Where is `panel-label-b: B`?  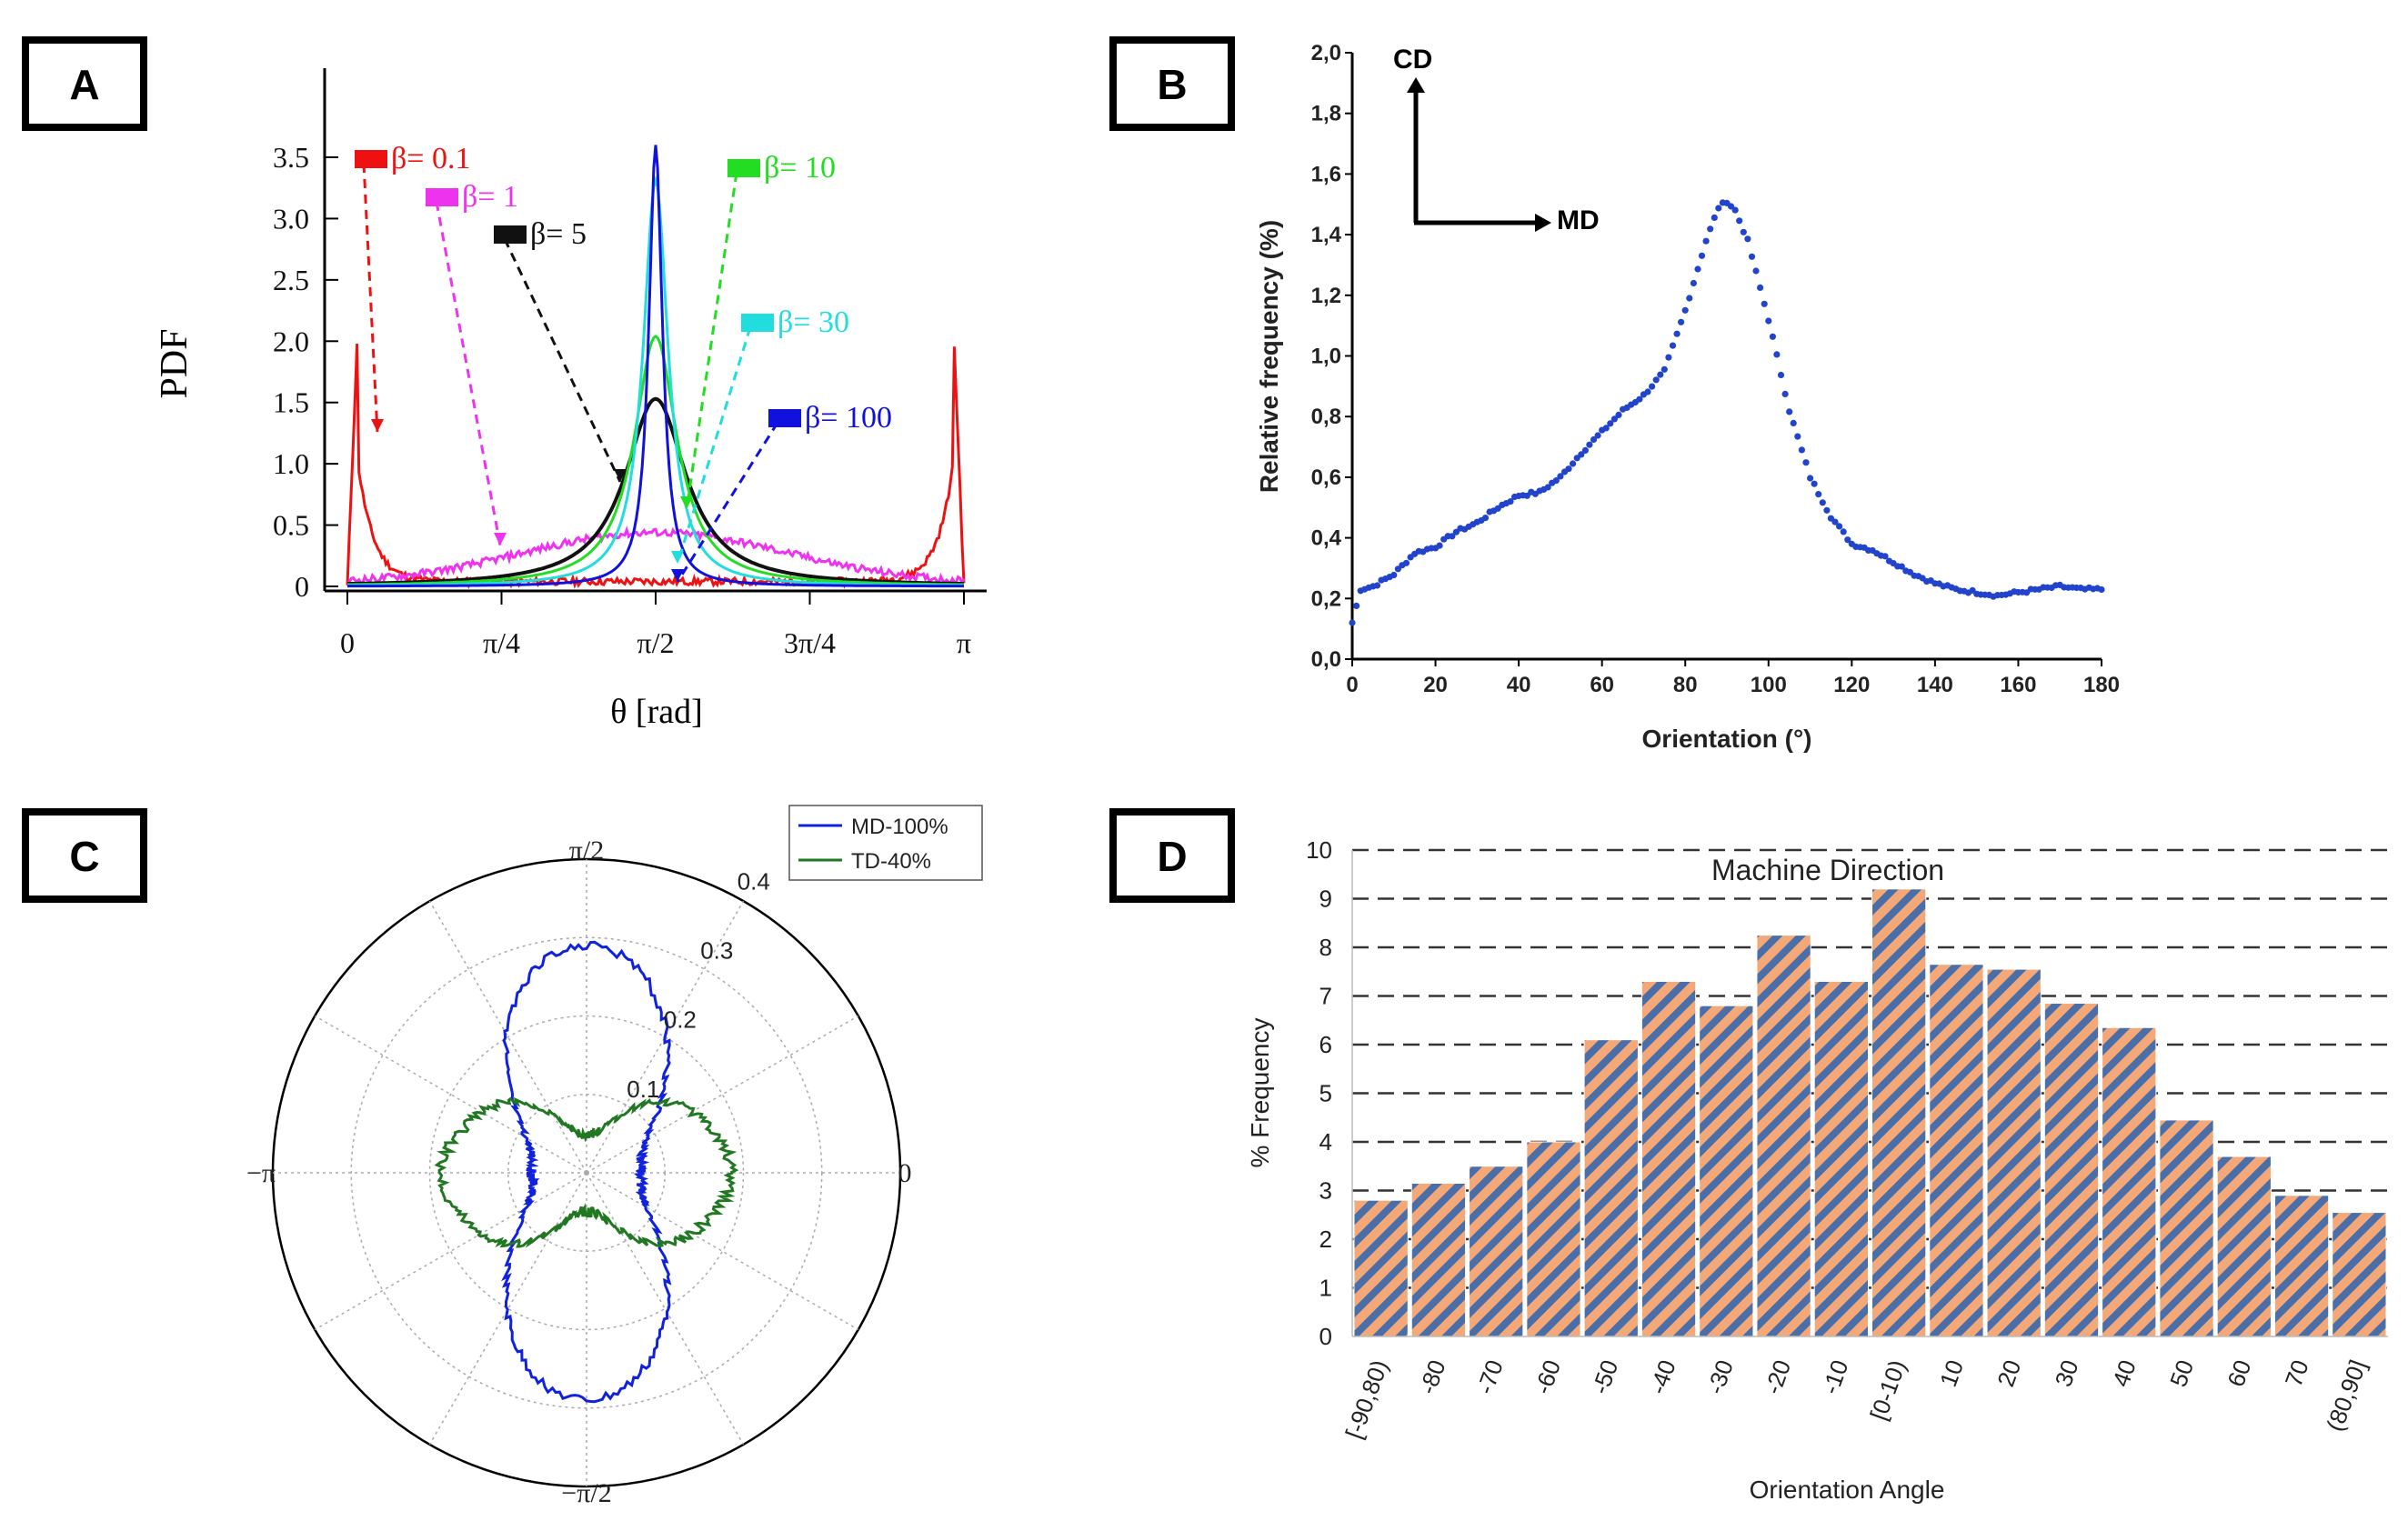 panel-label-b: B is located at coordinates (1172, 83).